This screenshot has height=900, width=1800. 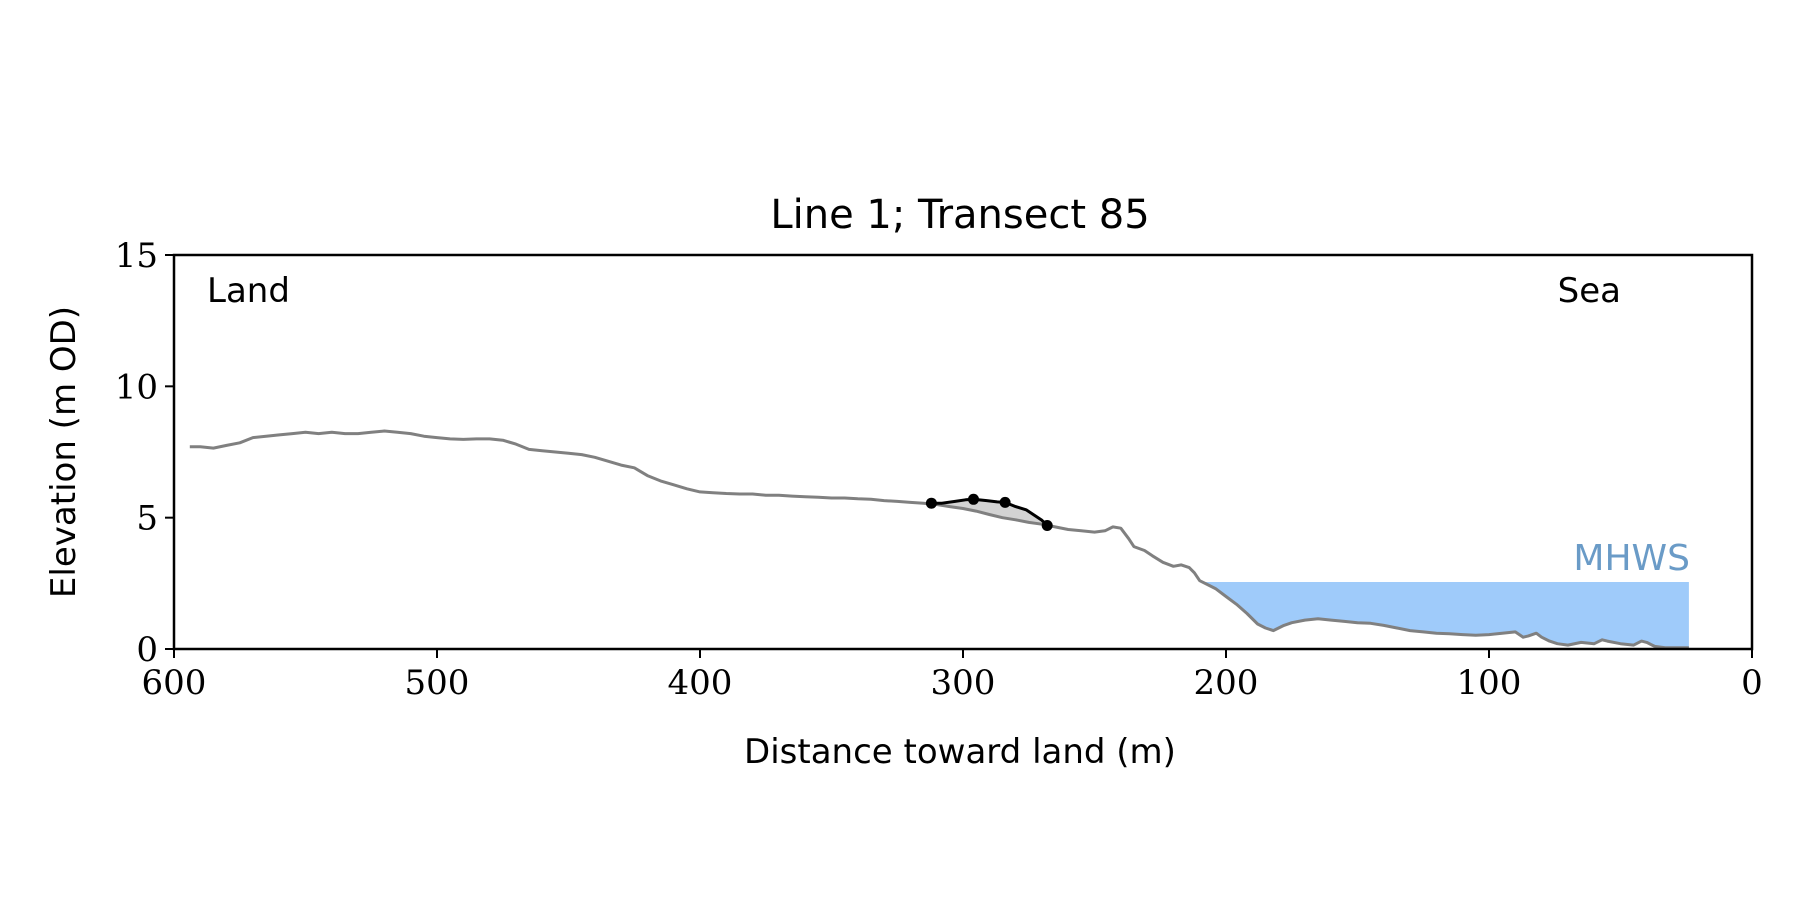 I want to click on x-axis: 600 500 400 300 200 100 0, so click(x=952, y=676).